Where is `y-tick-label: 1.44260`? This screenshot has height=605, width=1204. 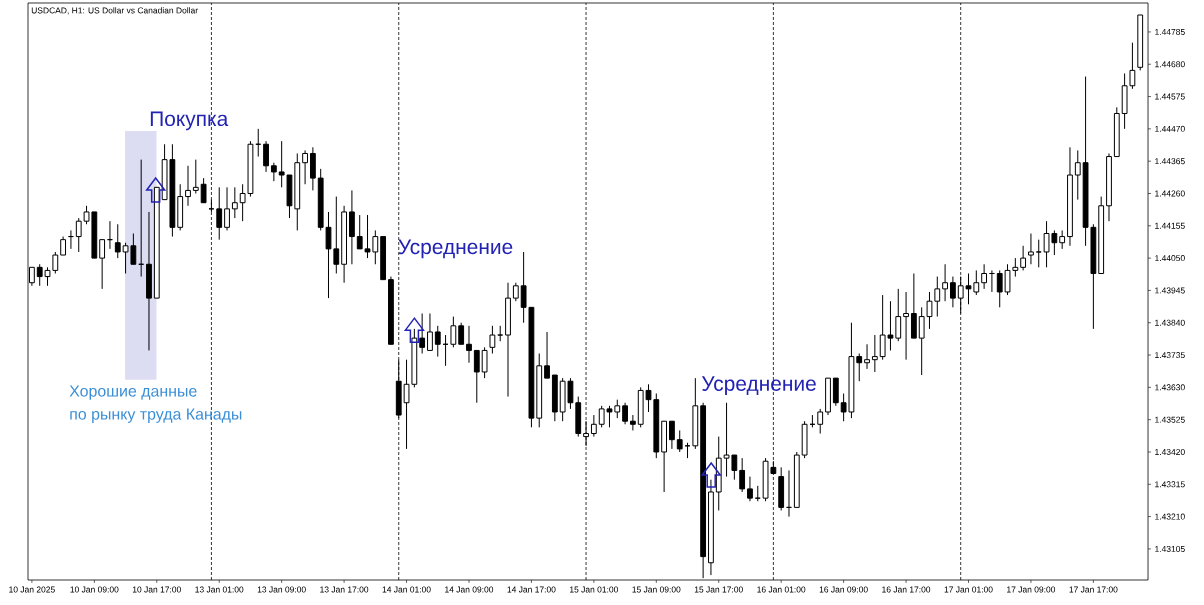 y-tick-label: 1.44260 is located at coordinates (1170, 193).